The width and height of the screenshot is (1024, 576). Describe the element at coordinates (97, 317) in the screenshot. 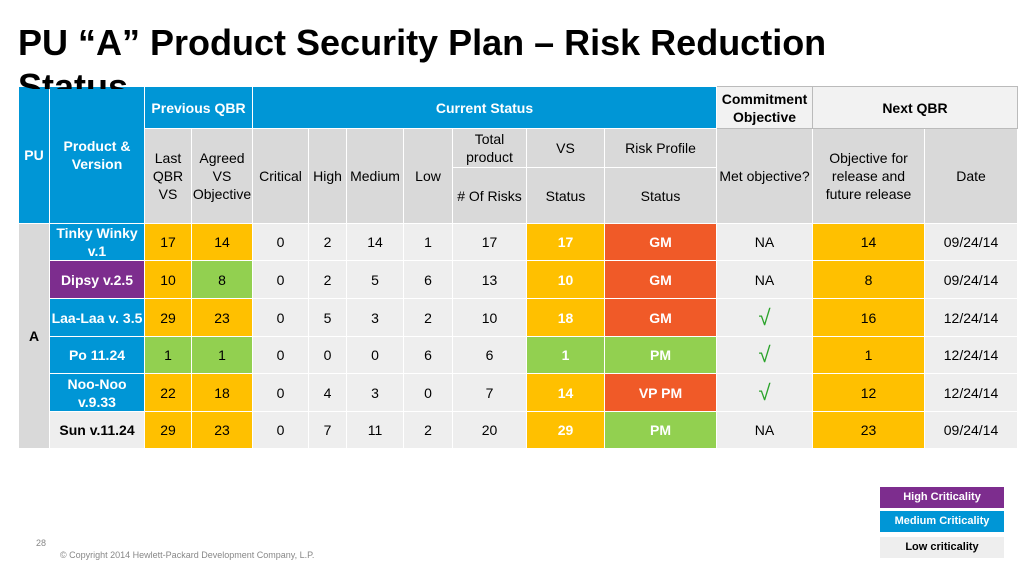

I see `product-name: Laa-Laa v. 3.5` at that location.